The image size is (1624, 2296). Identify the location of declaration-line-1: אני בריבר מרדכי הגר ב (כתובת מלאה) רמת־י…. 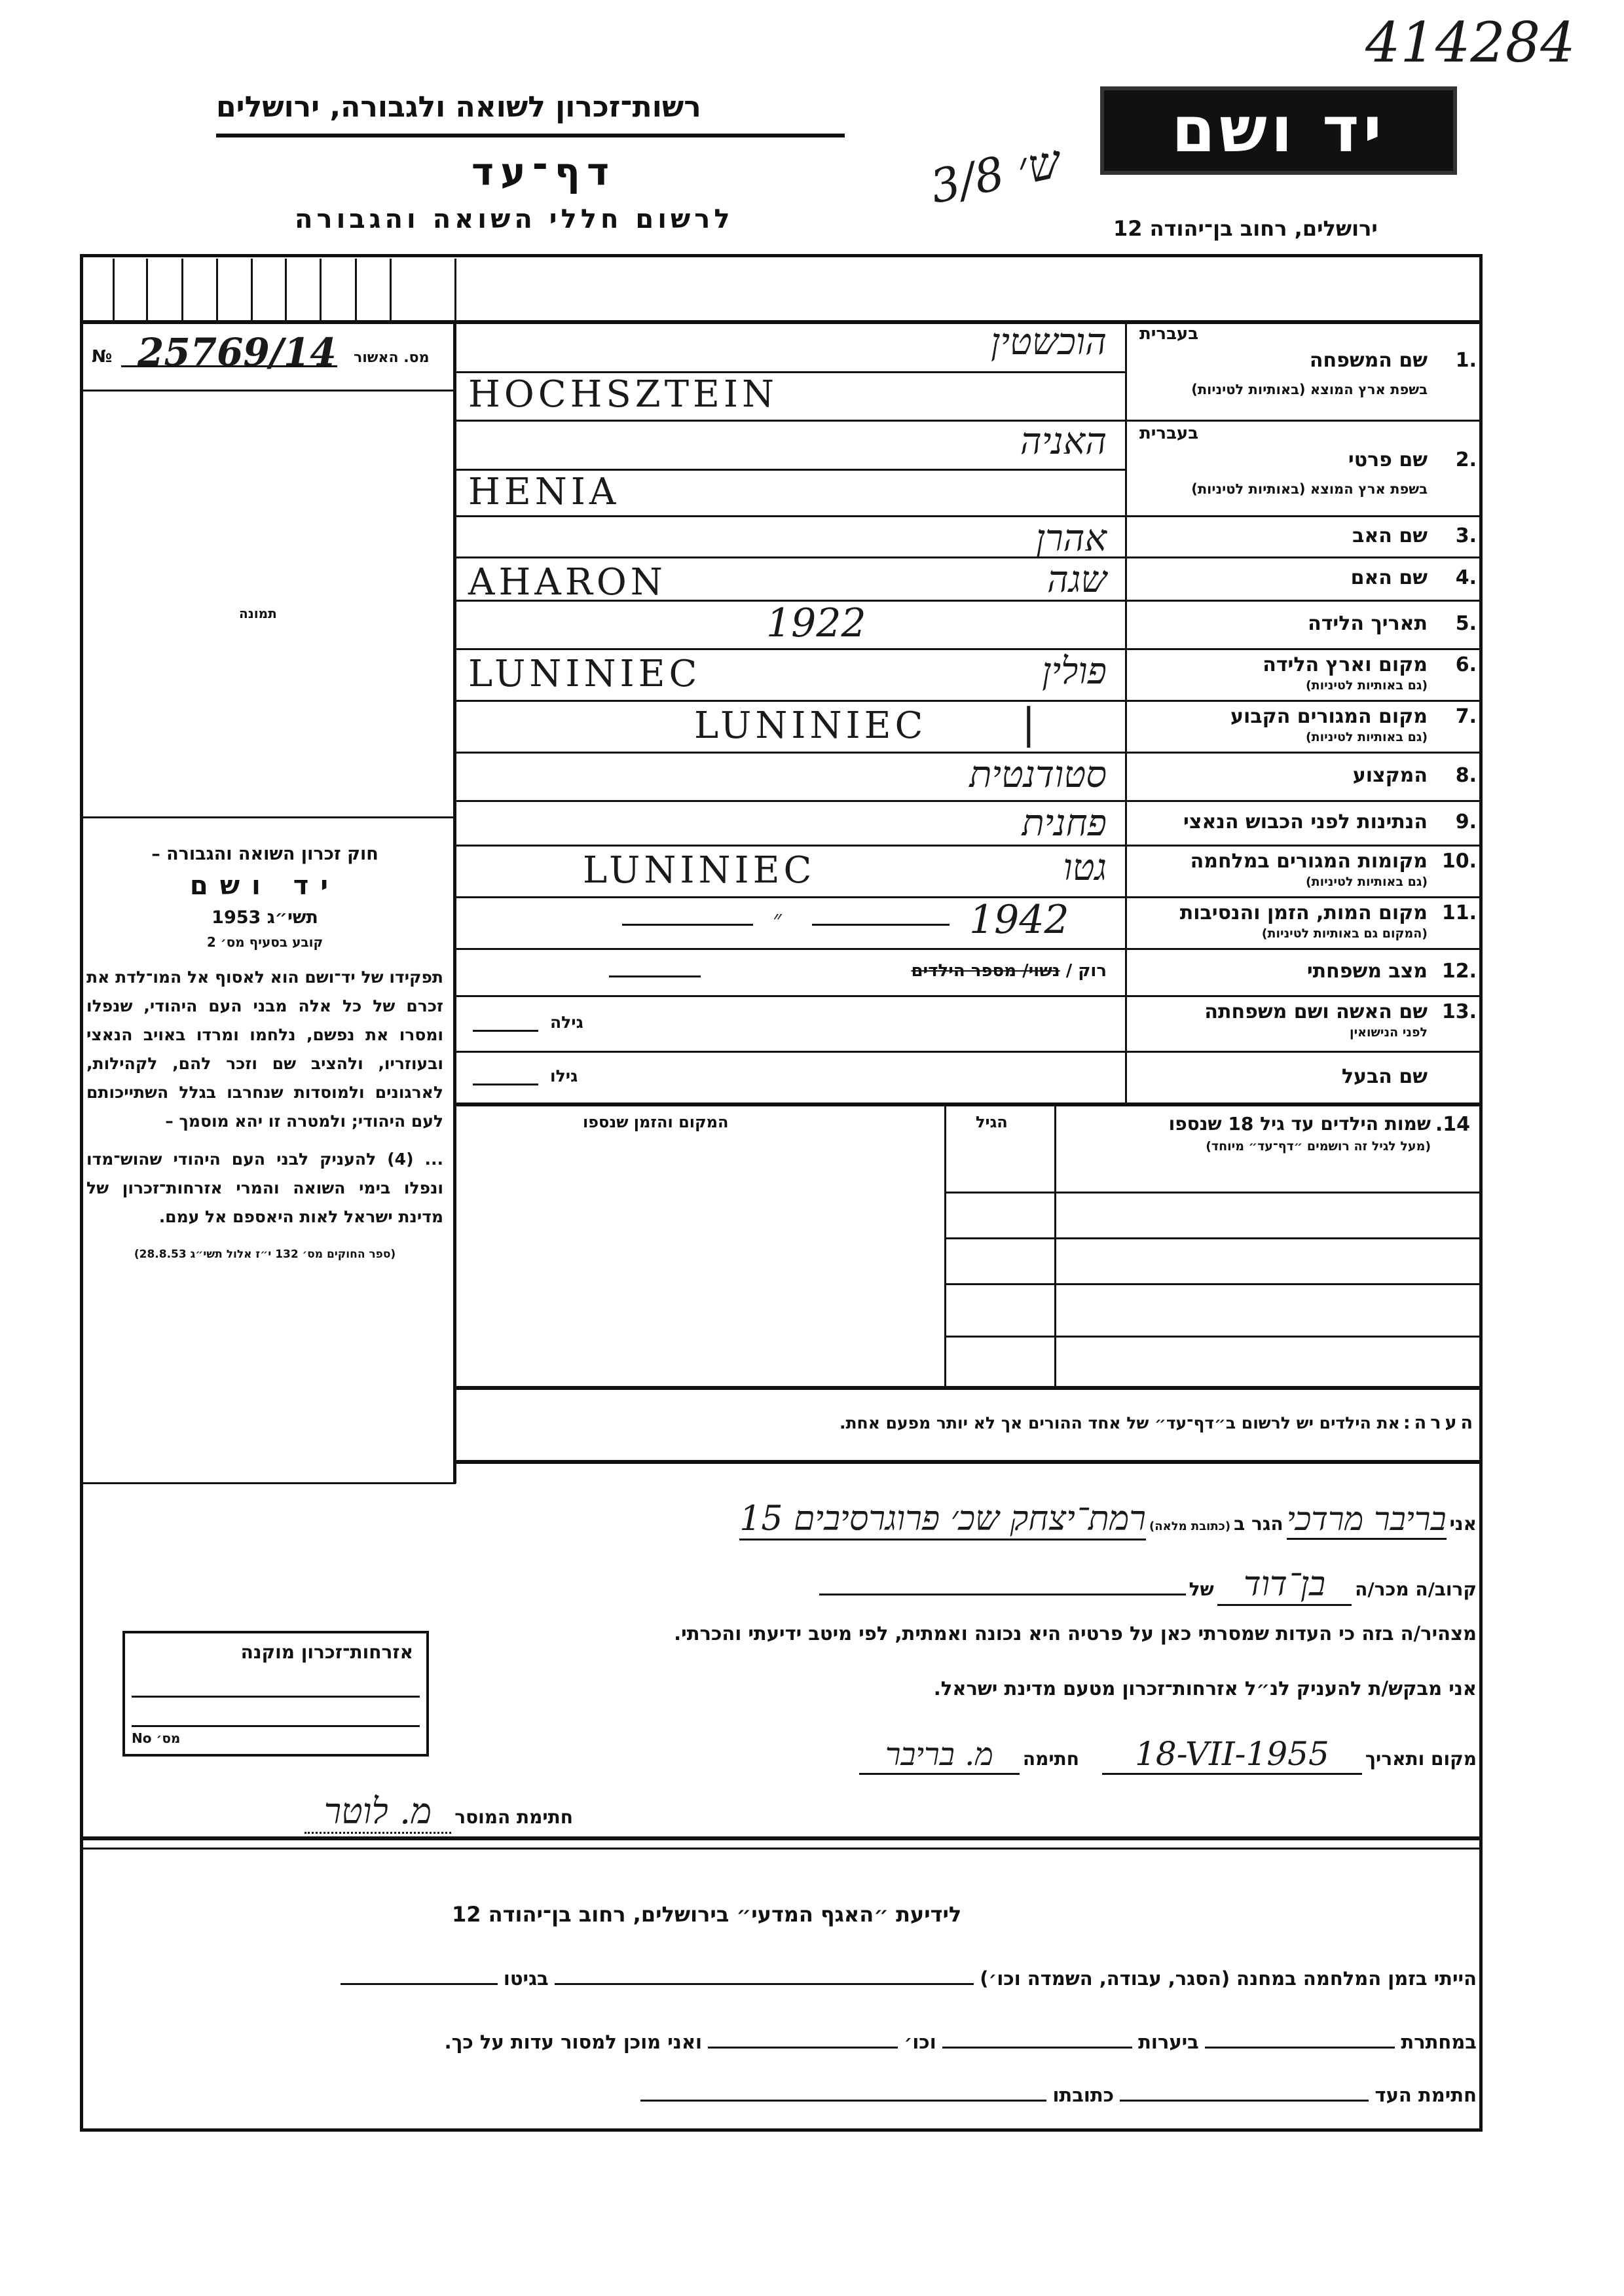
(1108, 1519).